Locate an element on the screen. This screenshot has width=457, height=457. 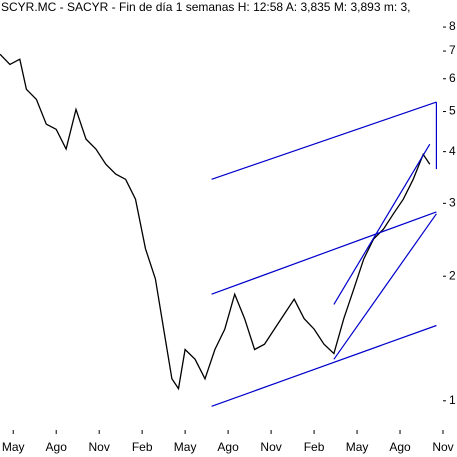
y-tick-label: 4 is located at coordinates (452, 151).